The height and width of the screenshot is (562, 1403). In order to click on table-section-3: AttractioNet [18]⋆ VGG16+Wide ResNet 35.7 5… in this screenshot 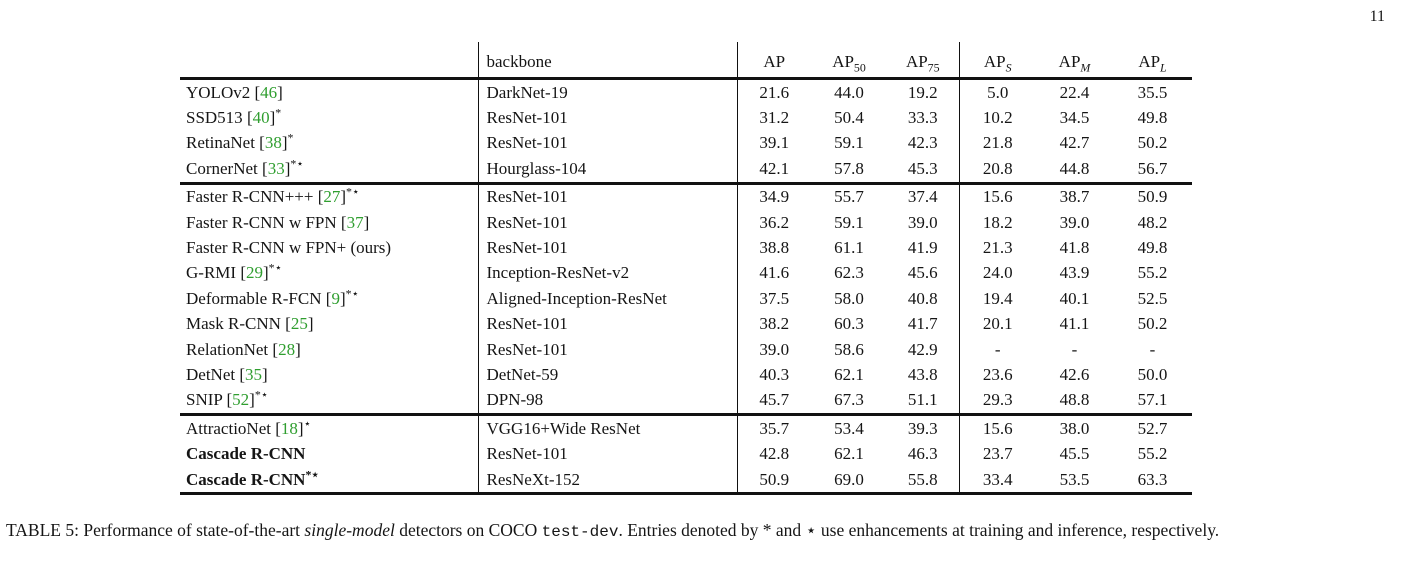, I will do `click(686, 454)`.